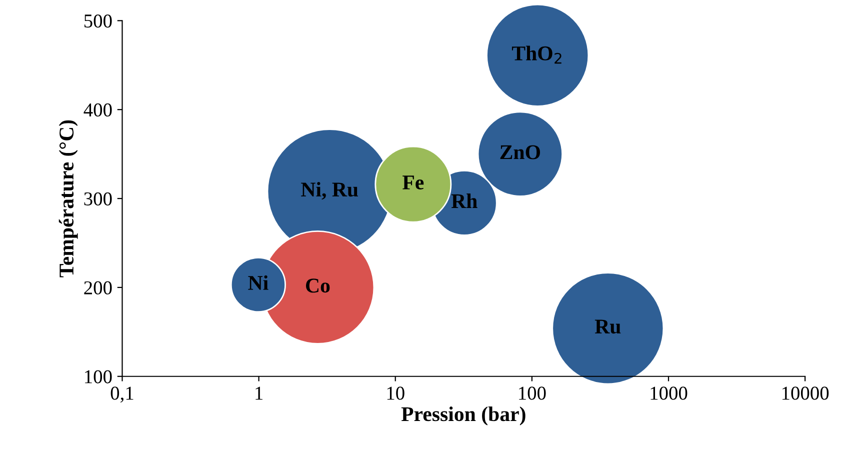 The image size is (843, 459). What do you see at coordinates (537, 55) in the screenshot?
I see `series-label: ThO$_{2}$` at bounding box center [537, 55].